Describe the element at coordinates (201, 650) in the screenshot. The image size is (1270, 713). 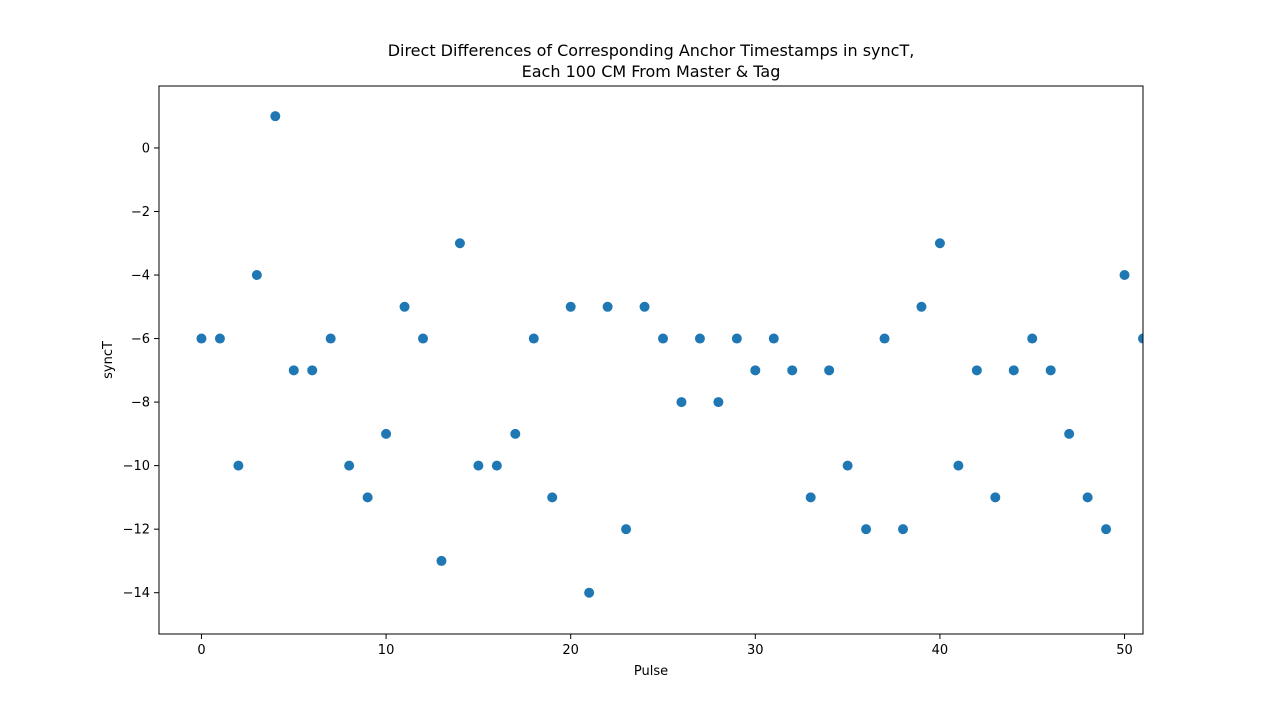
I see `x-tick-label: 0` at that location.